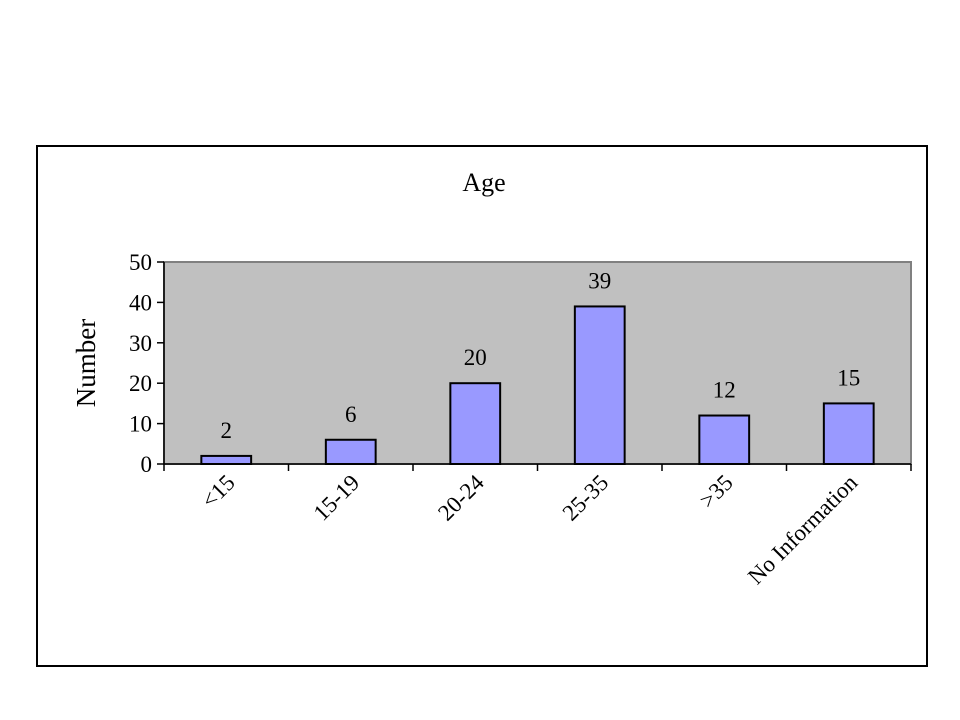  Describe the element at coordinates (147, 363) in the screenshot. I see `y-axis: 0 10 20 30 40 50` at that location.